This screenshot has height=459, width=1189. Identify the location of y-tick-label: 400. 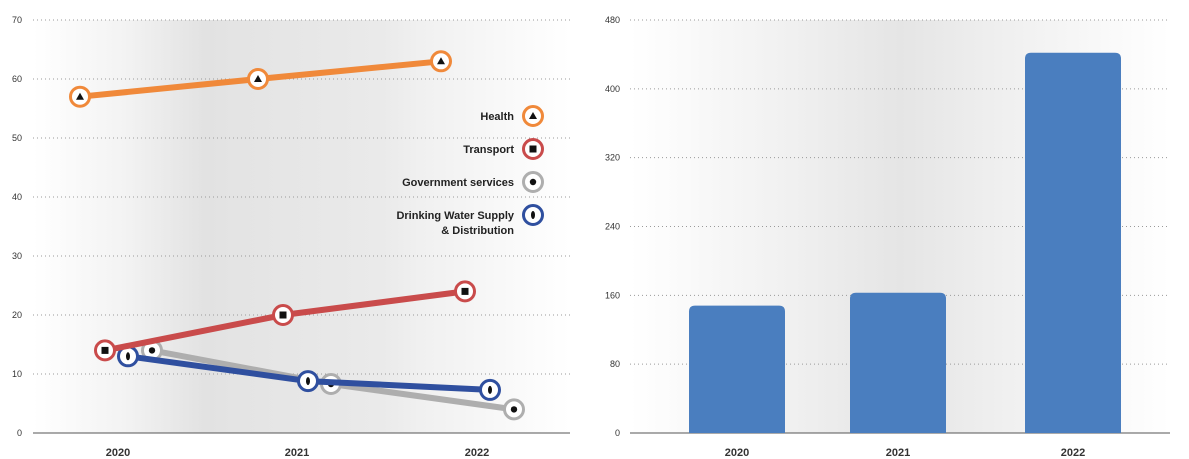
(612, 89).